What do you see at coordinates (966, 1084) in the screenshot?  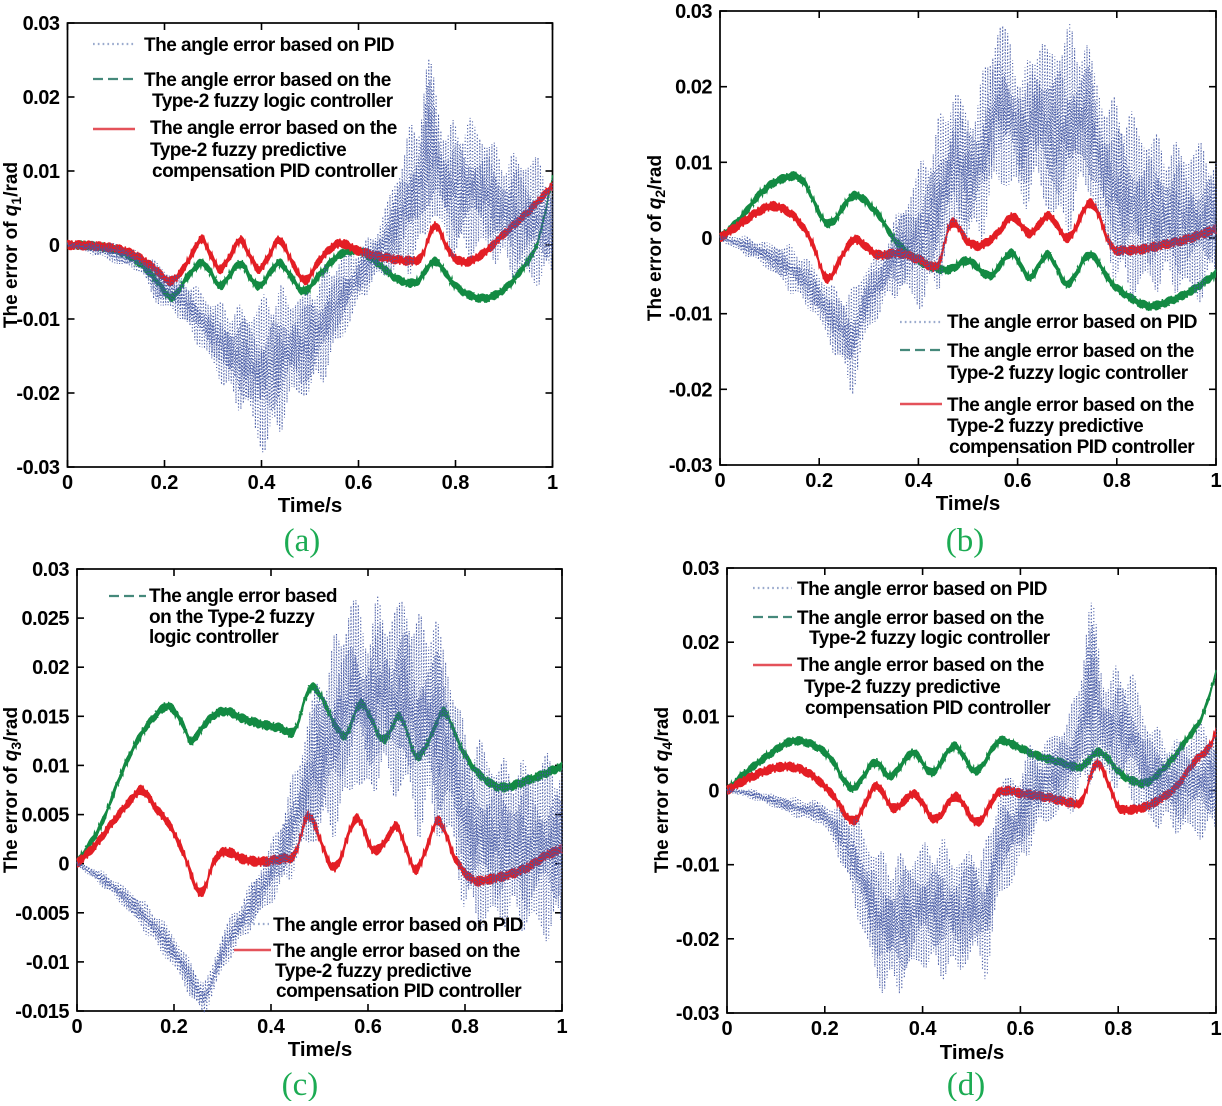 I see `svg-text: (d)` at bounding box center [966, 1084].